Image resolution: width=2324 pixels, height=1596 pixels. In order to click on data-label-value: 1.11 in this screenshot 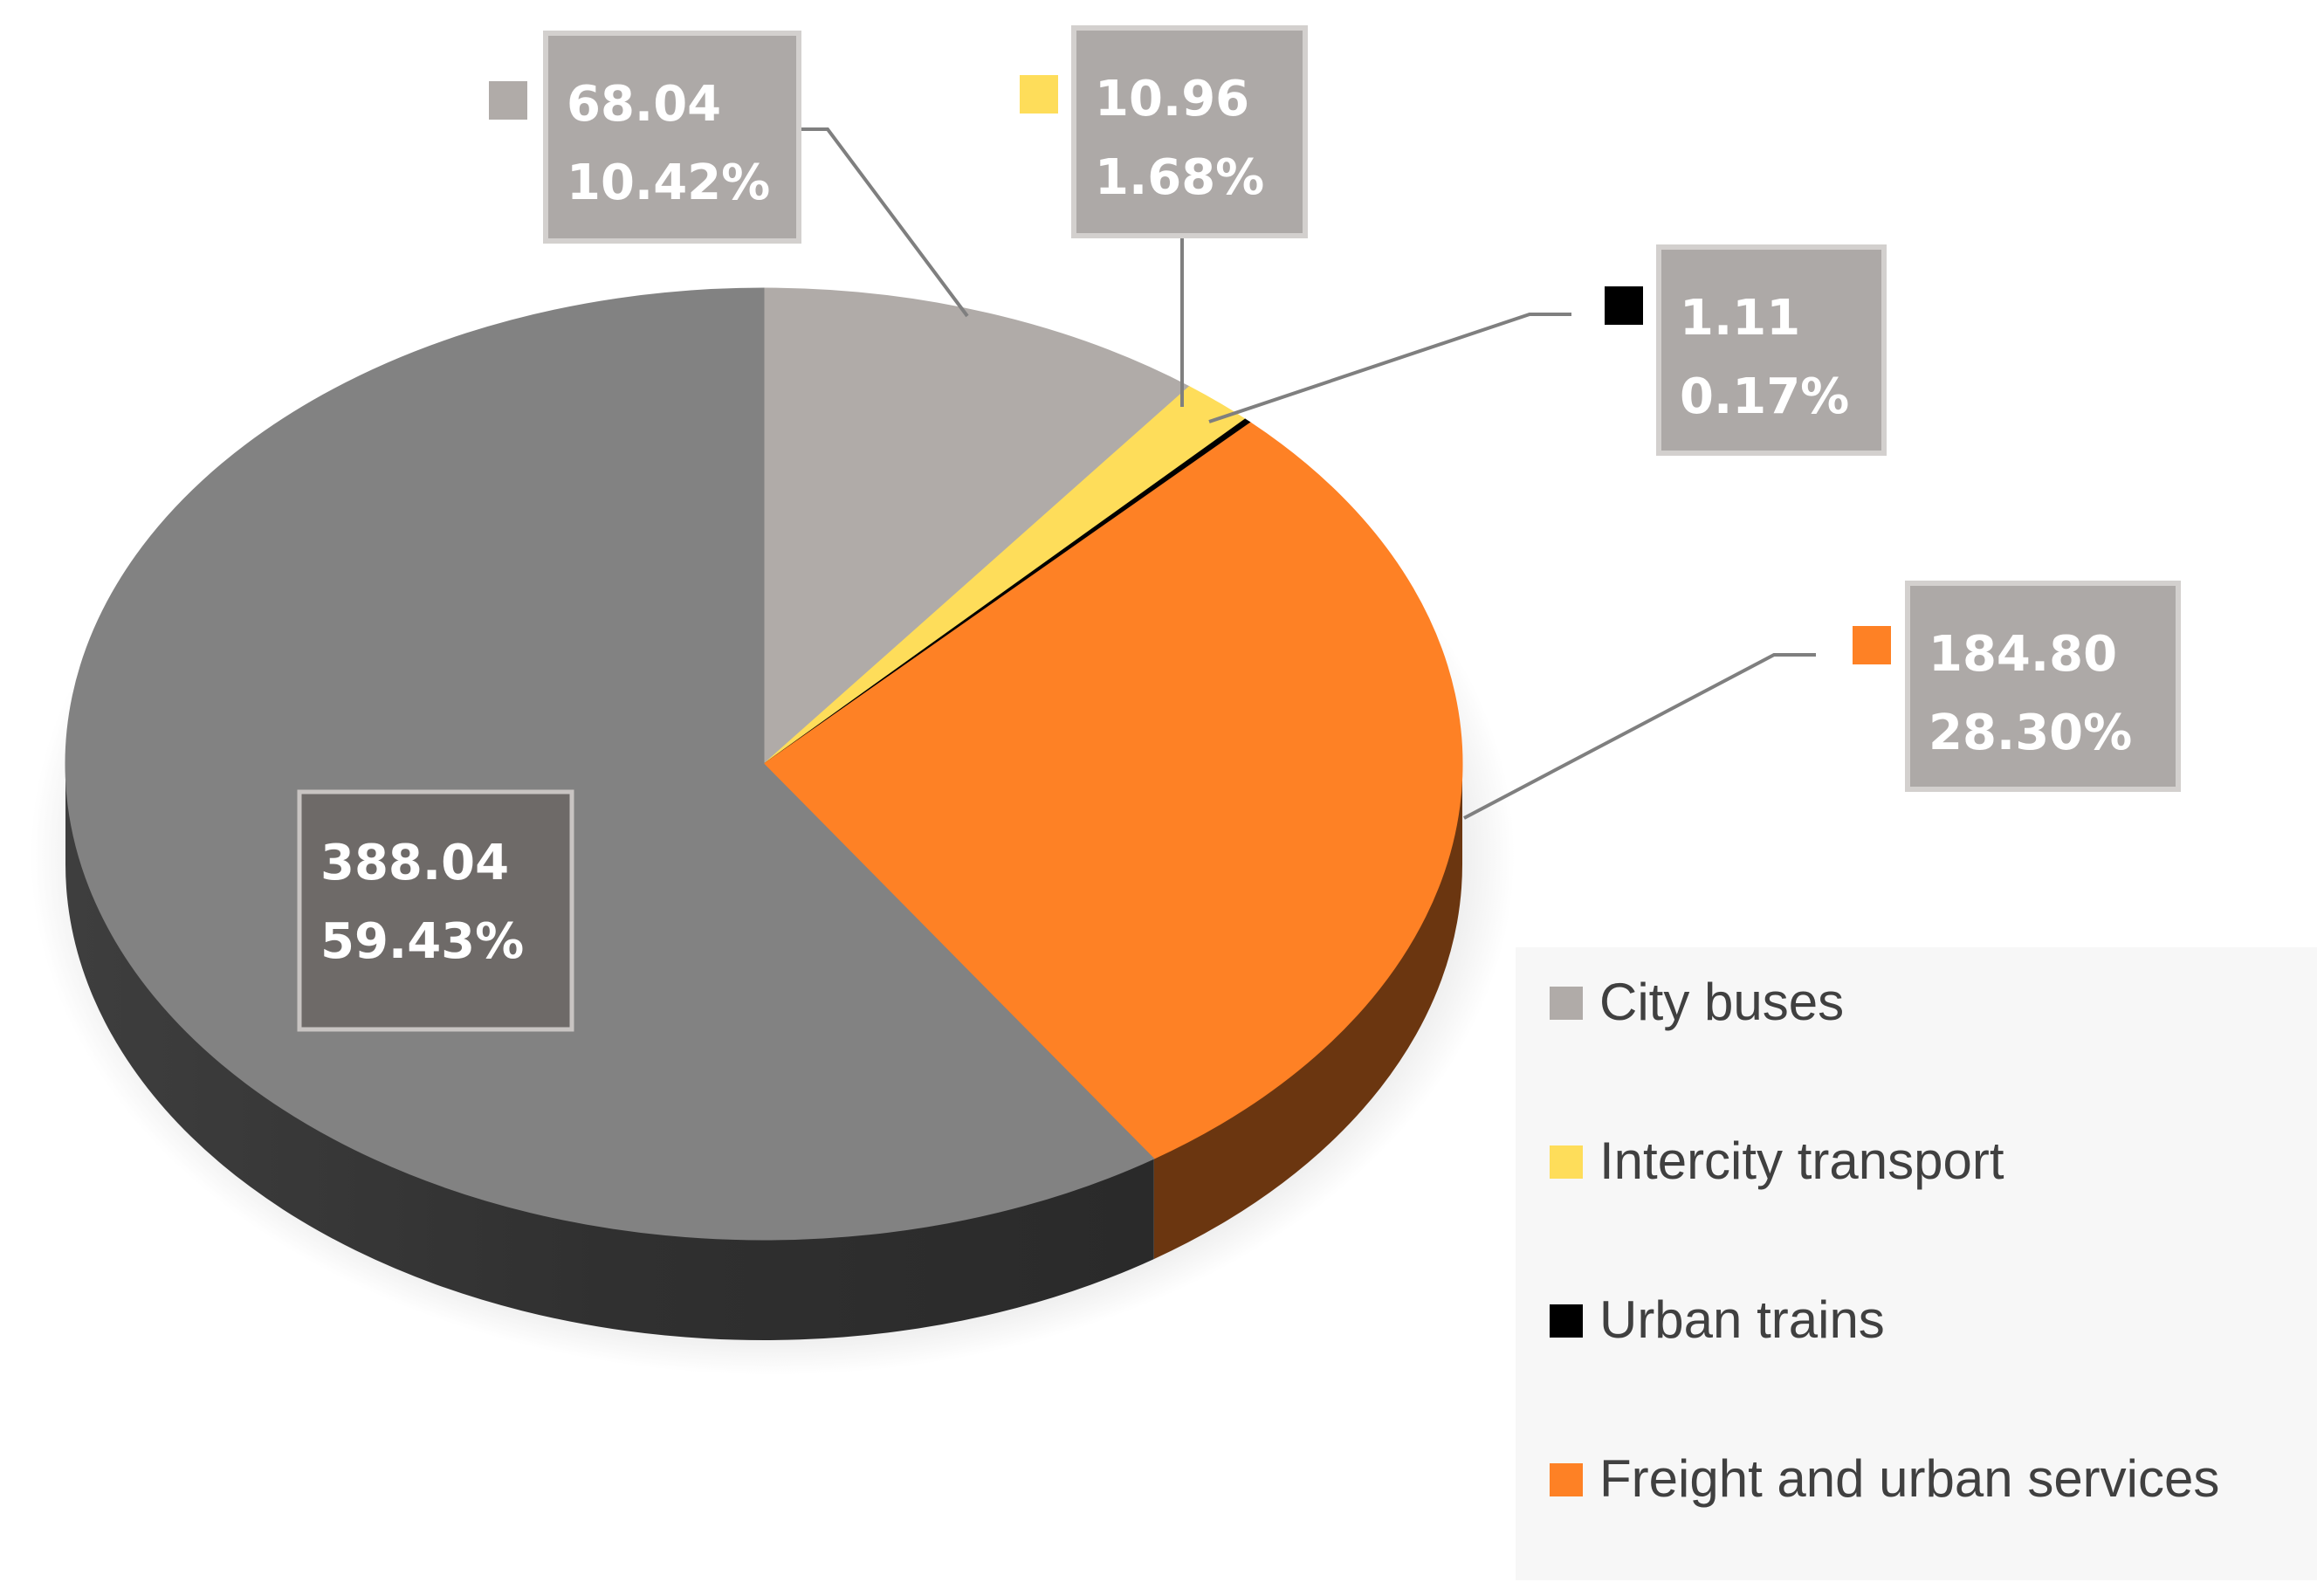, I will do `click(1740, 319)`.